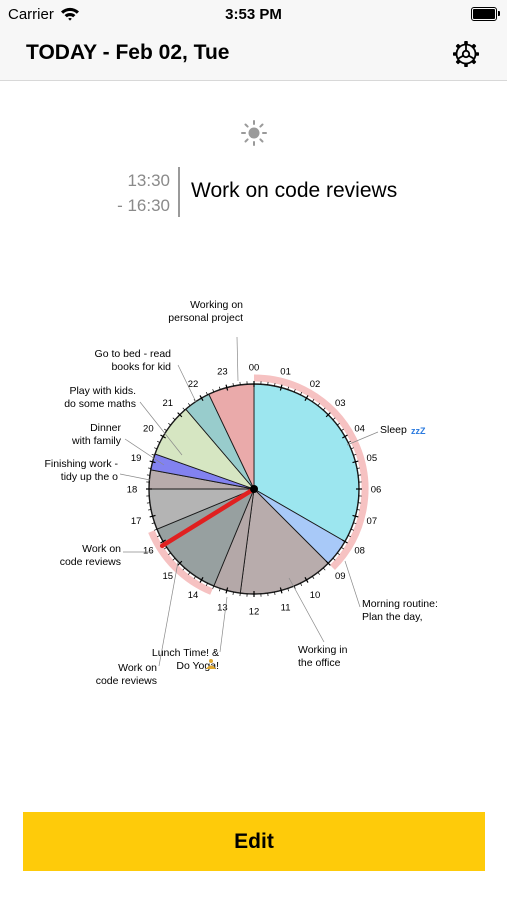 The height and width of the screenshot is (900, 507). I want to click on hour-label: 09, so click(340, 576).